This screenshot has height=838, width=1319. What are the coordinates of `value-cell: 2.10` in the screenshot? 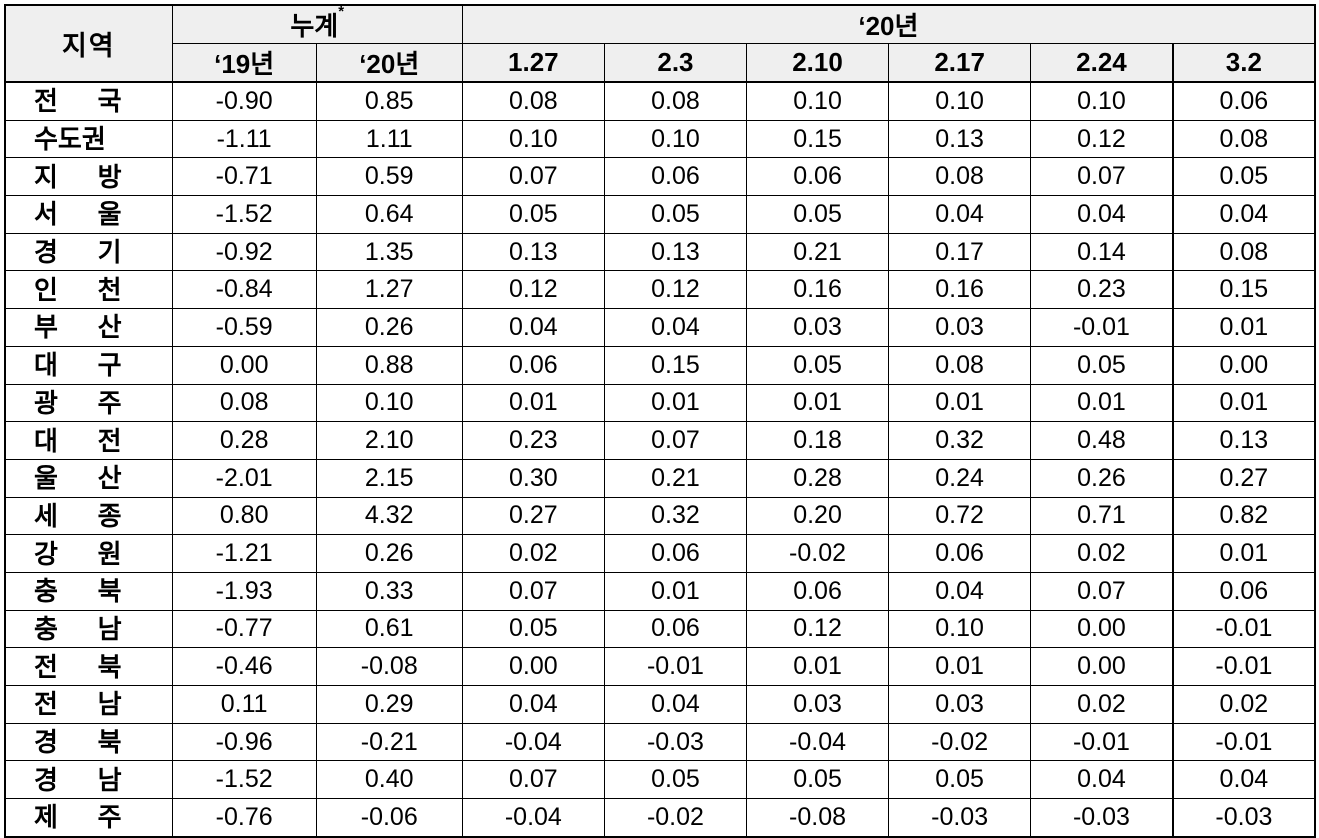 It's located at (389, 440).